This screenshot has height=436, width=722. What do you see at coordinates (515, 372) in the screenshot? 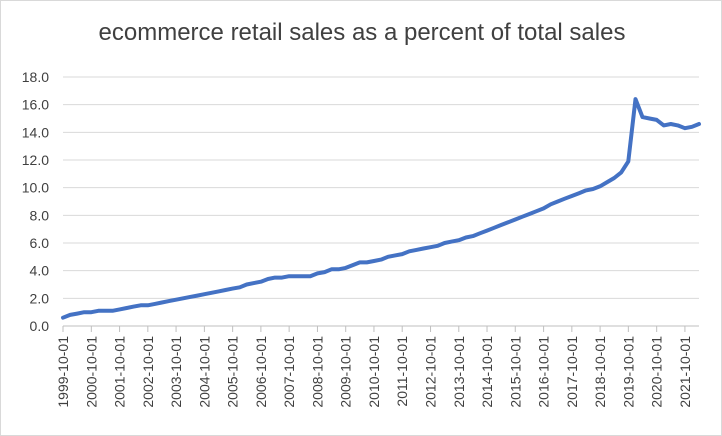
I see `x-tick-label: 2015-10-01` at bounding box center [515, 372].